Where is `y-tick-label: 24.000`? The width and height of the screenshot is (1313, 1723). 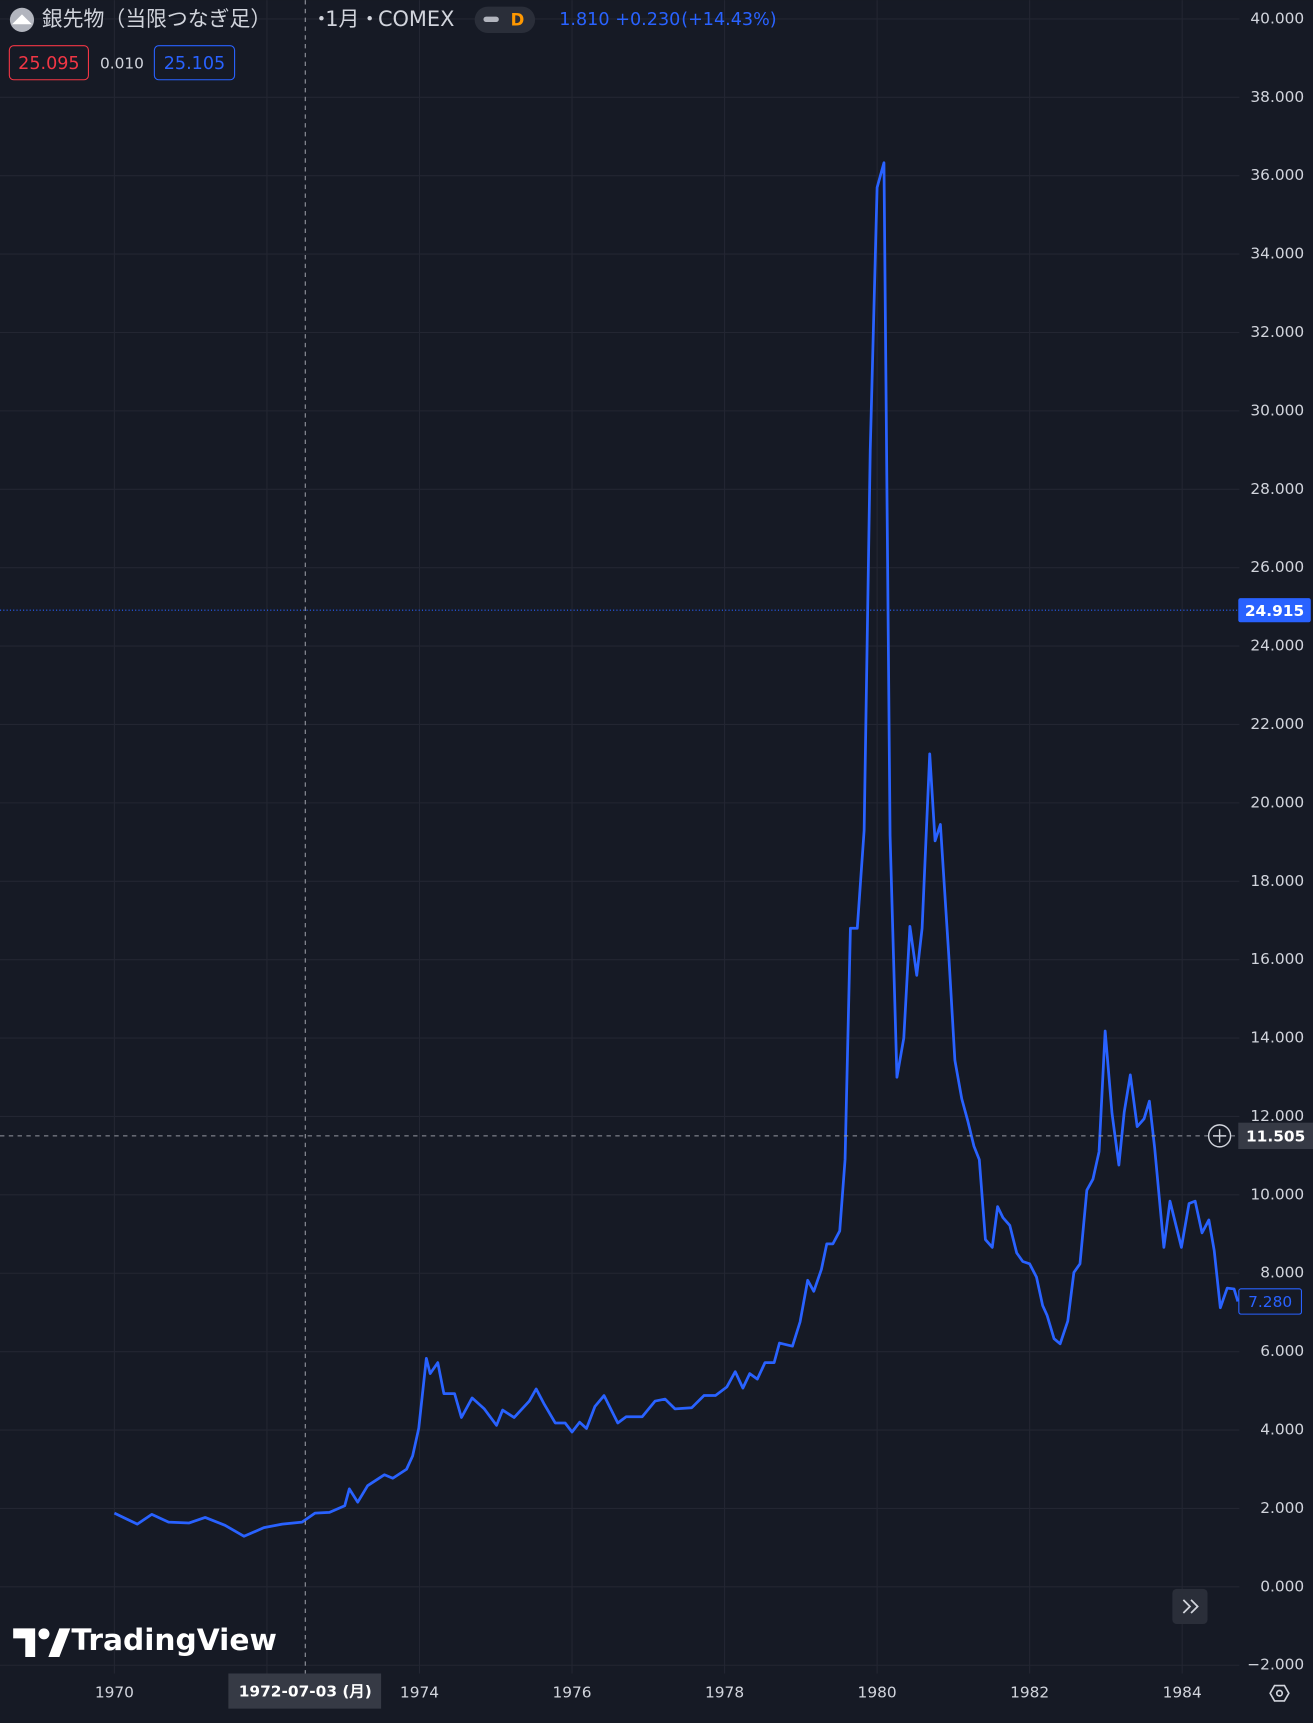
y-tick-label: 24.000 is located at coordinates (1277, 646).